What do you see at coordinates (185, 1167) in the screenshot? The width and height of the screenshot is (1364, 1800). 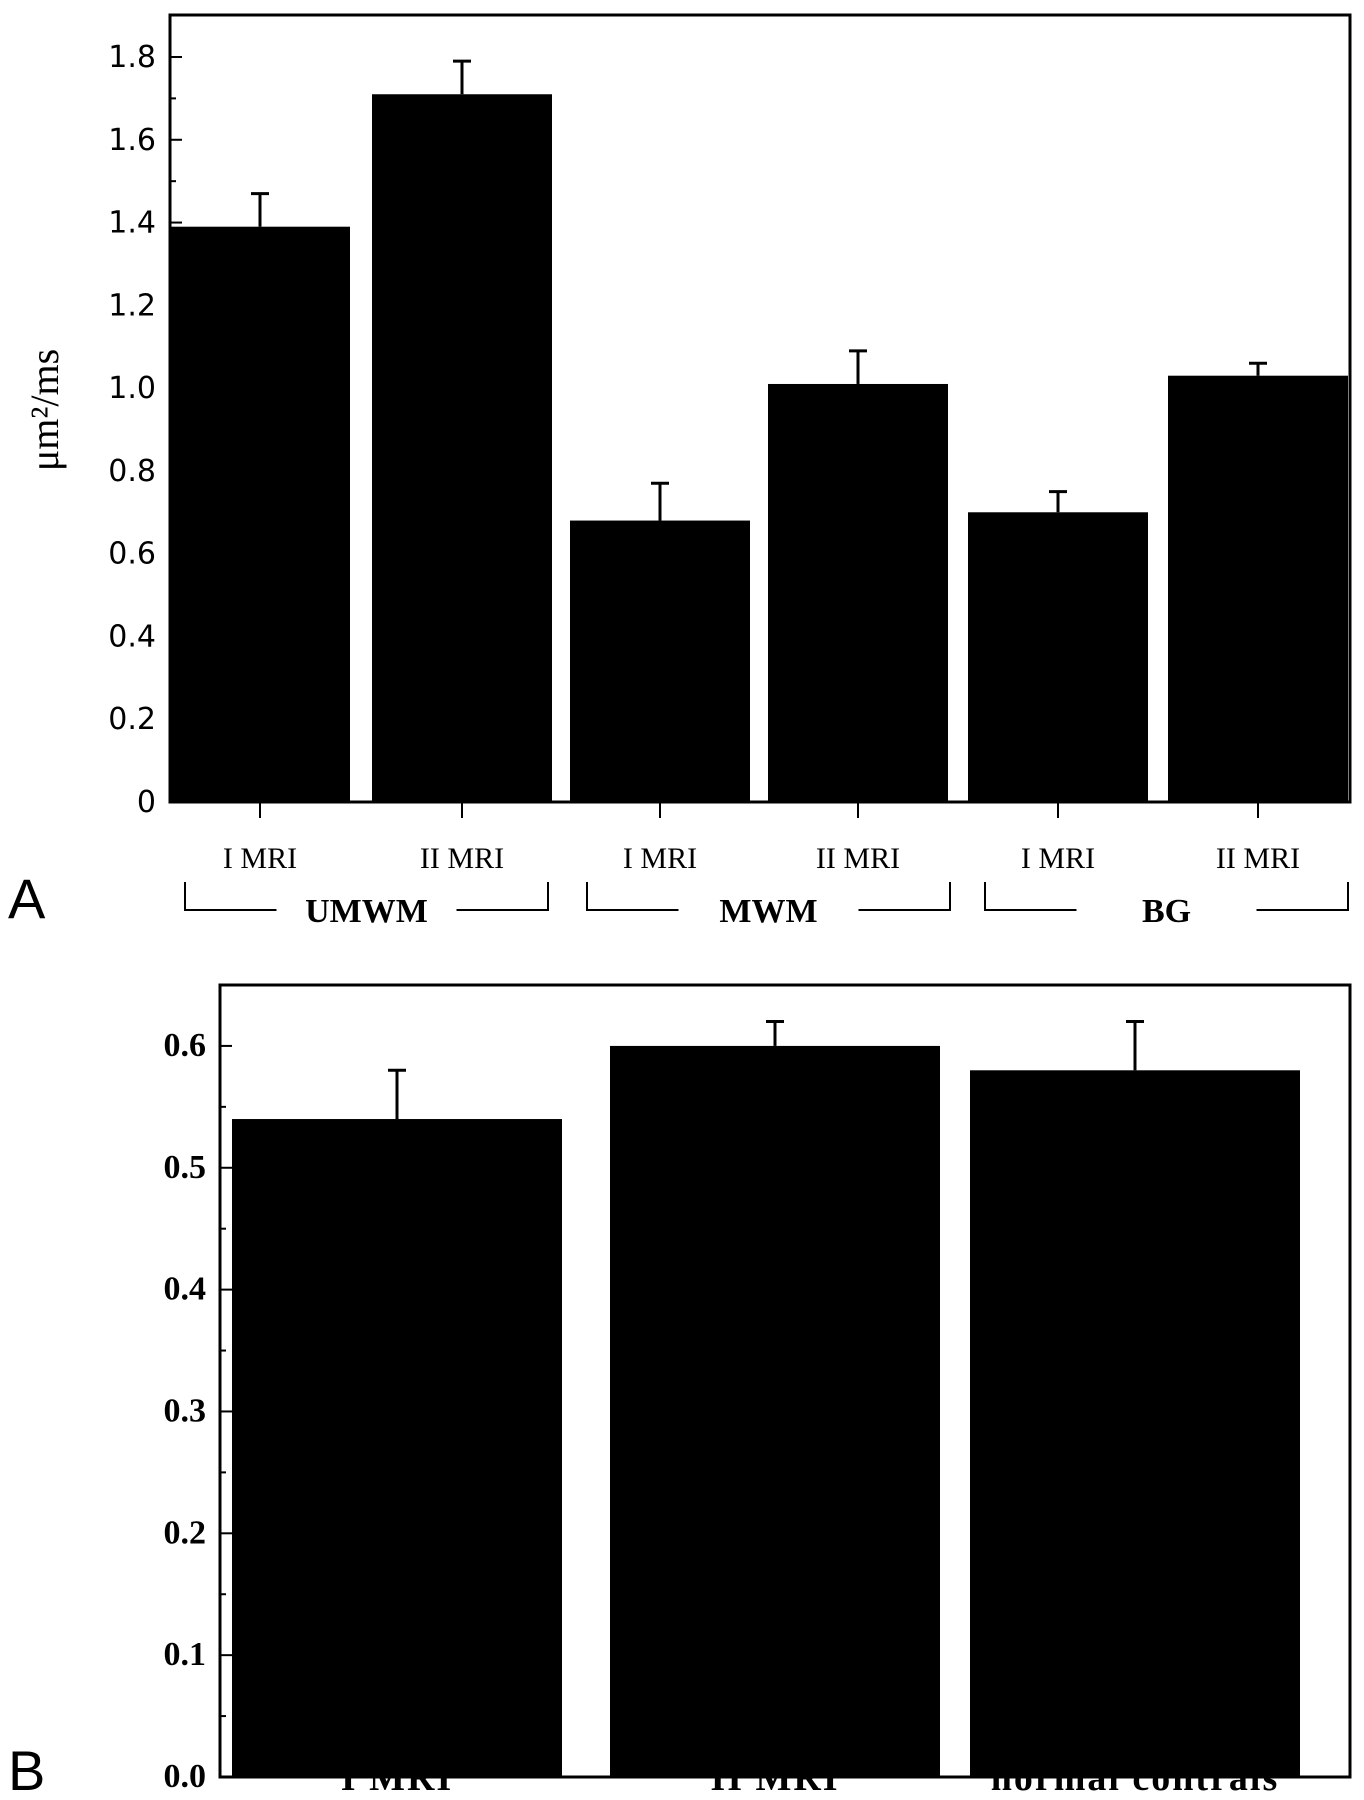 I see `b-y-tick-label: 0.5` at bounding box center [185, 1167].